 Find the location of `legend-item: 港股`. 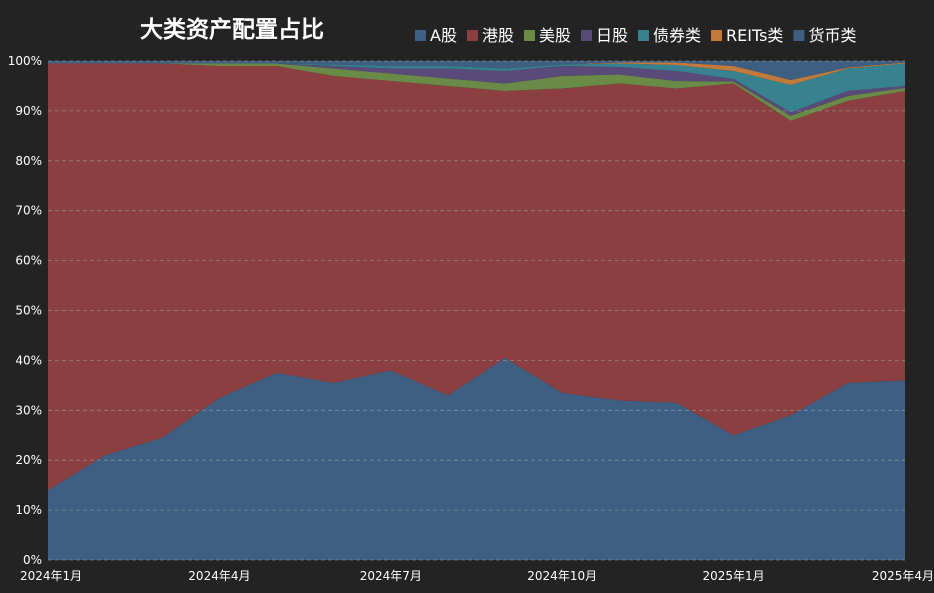

legend-item: 港股 is located at coordinates (490, 35).